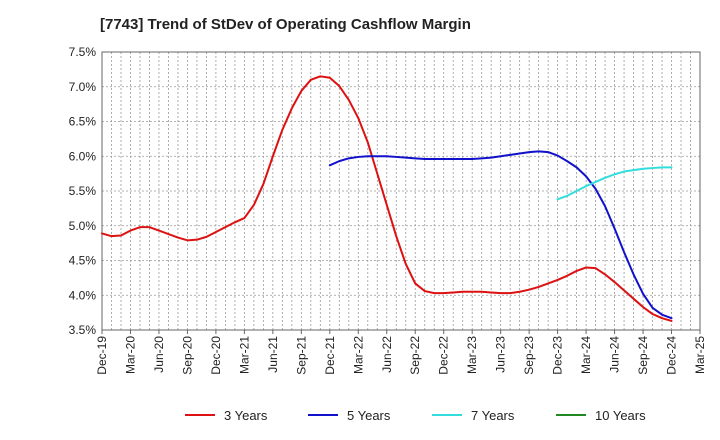 The image size is (720, 440). What do you see at coordinates (493, 415) in the screenshot?
I see `legend-label: 7 Years` at bounding box center [493, 415].